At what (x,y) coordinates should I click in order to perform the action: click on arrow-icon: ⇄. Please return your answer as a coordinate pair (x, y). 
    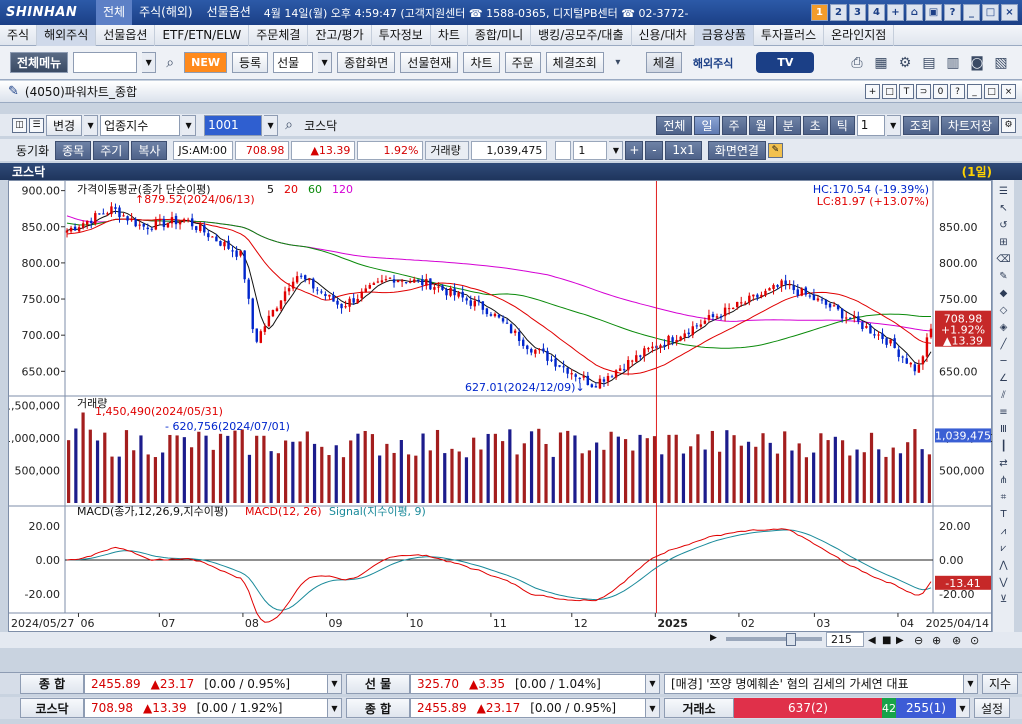
    Looking at the image, I should click on (1003, 463).